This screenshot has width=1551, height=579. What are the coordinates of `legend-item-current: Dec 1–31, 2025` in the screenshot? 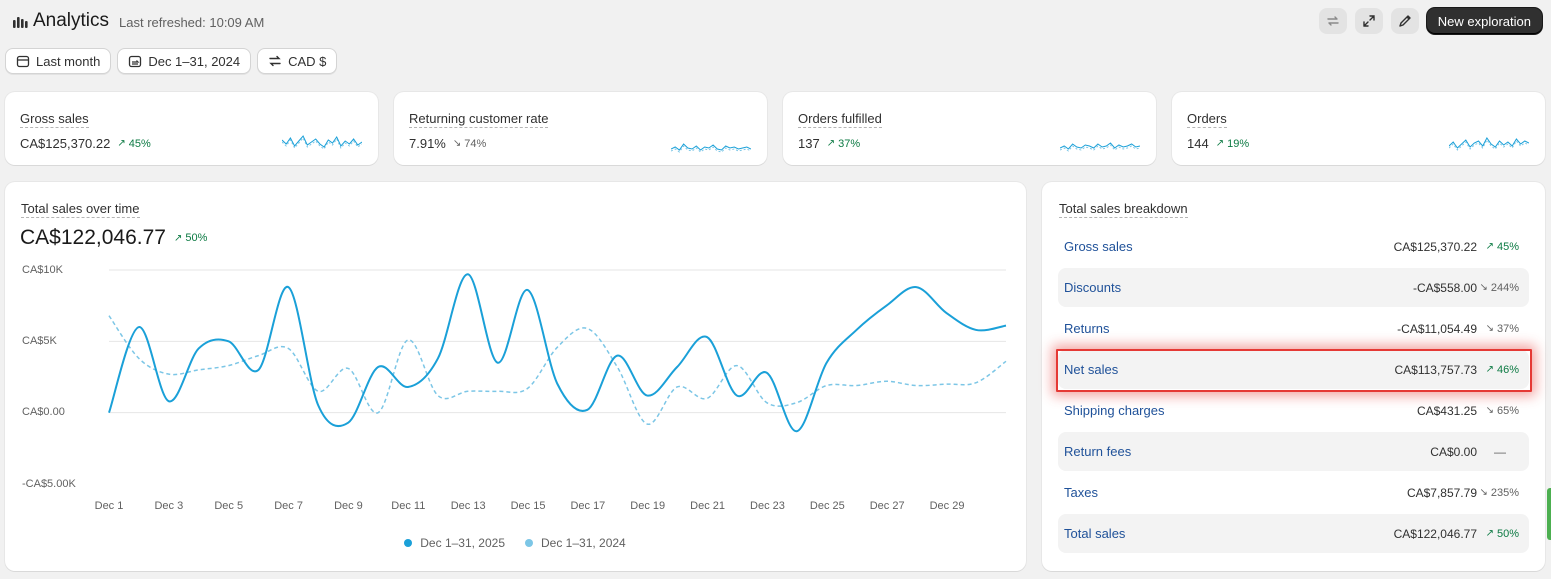 It's located at (454, 543).